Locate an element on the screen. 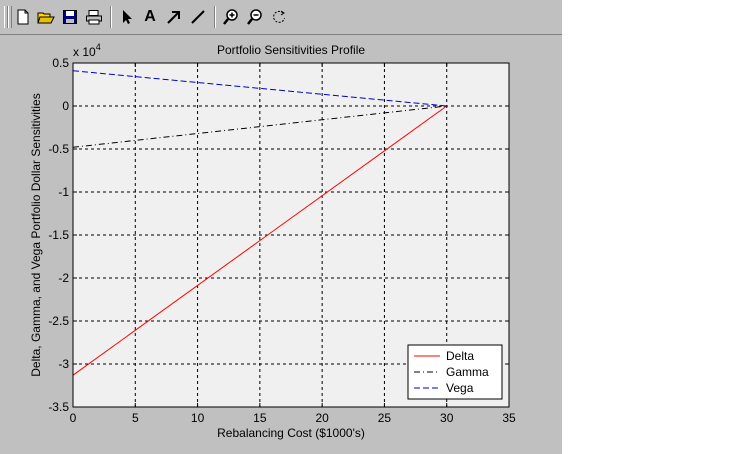 The width and height of the screenshot is (740, 454). rotate-3d-icon is located at coordinates (279, 16).